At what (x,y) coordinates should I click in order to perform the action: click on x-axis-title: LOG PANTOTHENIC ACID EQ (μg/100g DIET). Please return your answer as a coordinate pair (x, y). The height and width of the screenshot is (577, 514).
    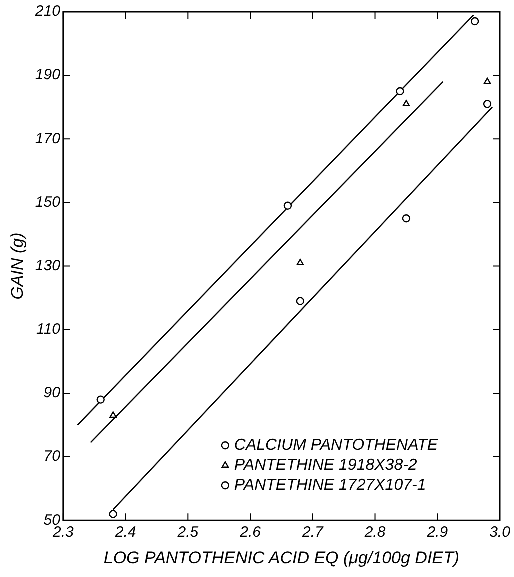
    Looking at the image, I should click on (282, 558).